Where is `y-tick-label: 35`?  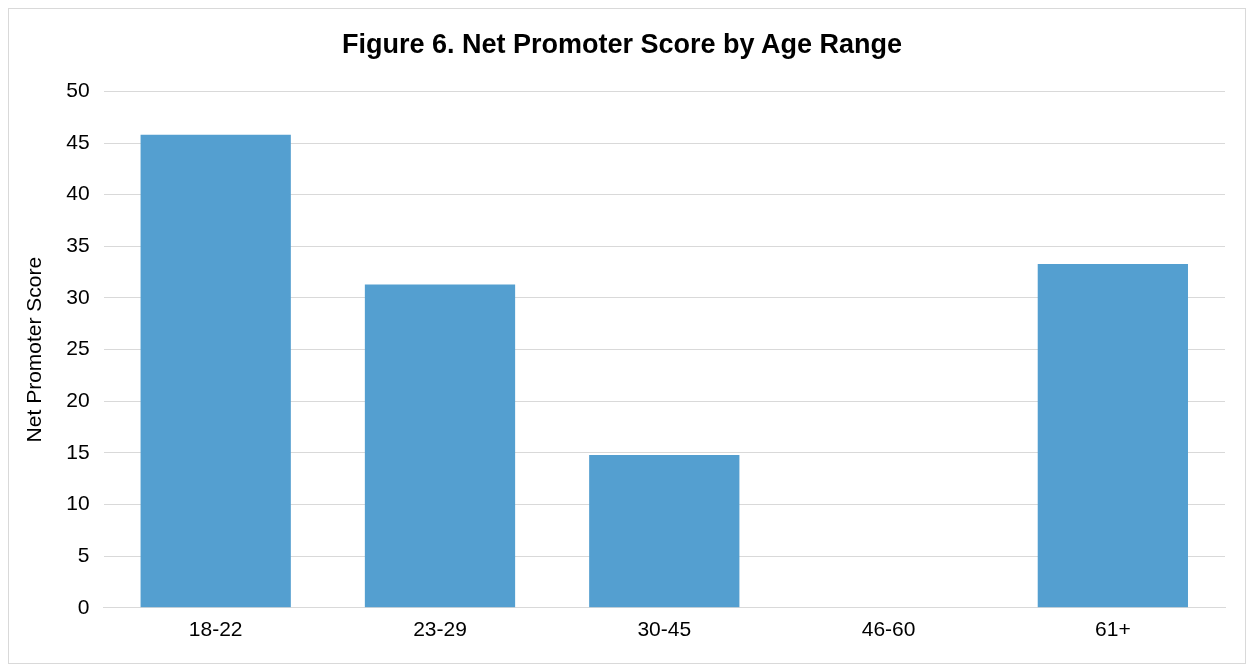
y-tick-label: 35 is located at coordinates (78, 245).